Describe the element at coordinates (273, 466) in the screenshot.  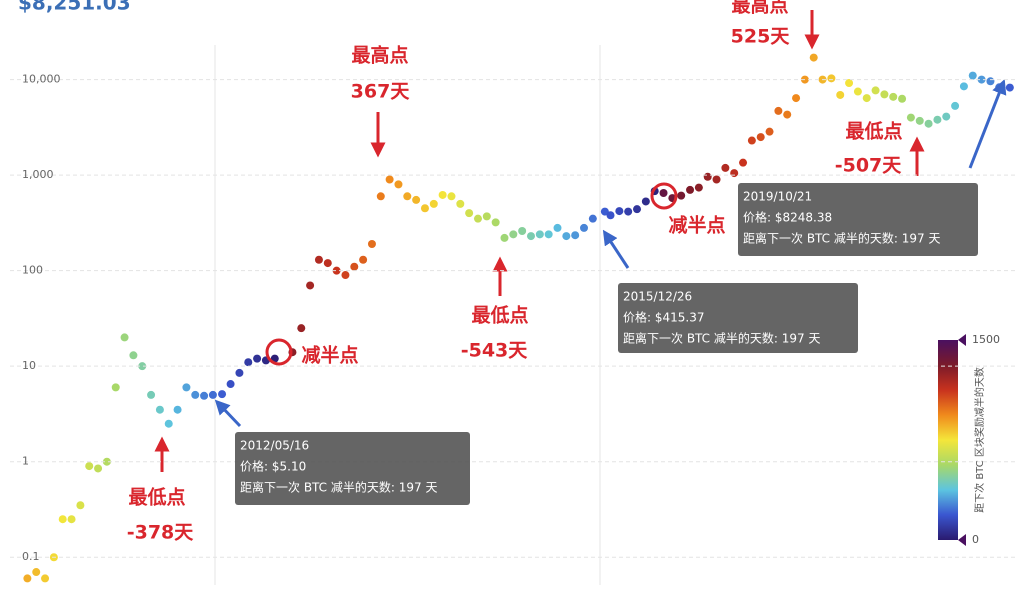
I see `tooltip-text: 价格: $5.10` at that location.